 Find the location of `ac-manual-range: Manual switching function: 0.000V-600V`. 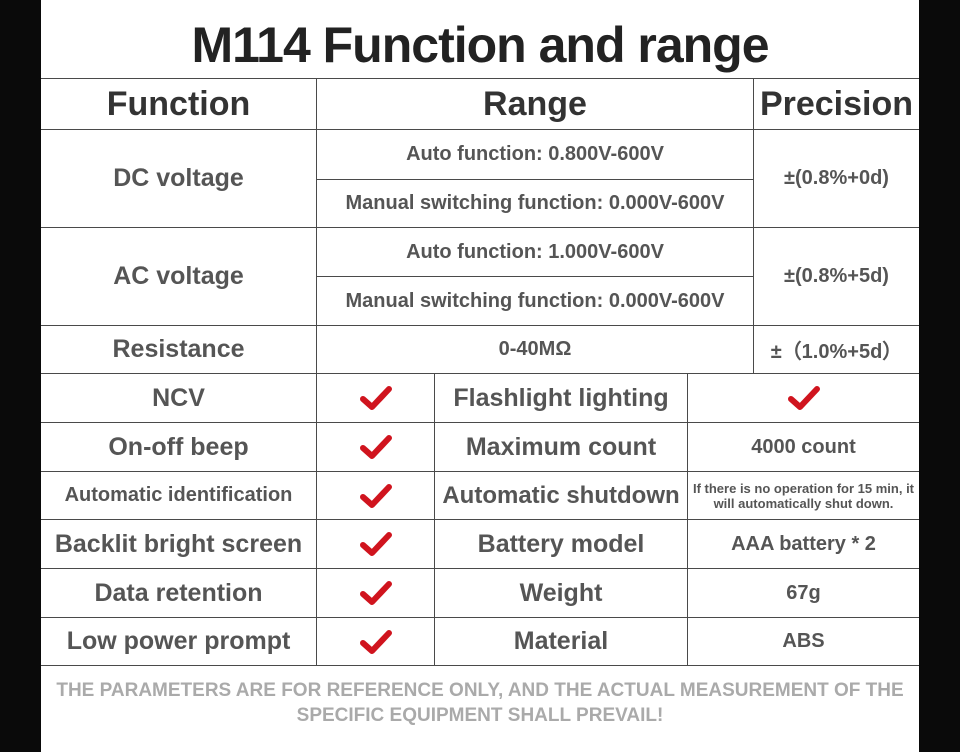

ac-manual-range: Manual switching function: 0.000V-600V is located at coordinates (535, 300).